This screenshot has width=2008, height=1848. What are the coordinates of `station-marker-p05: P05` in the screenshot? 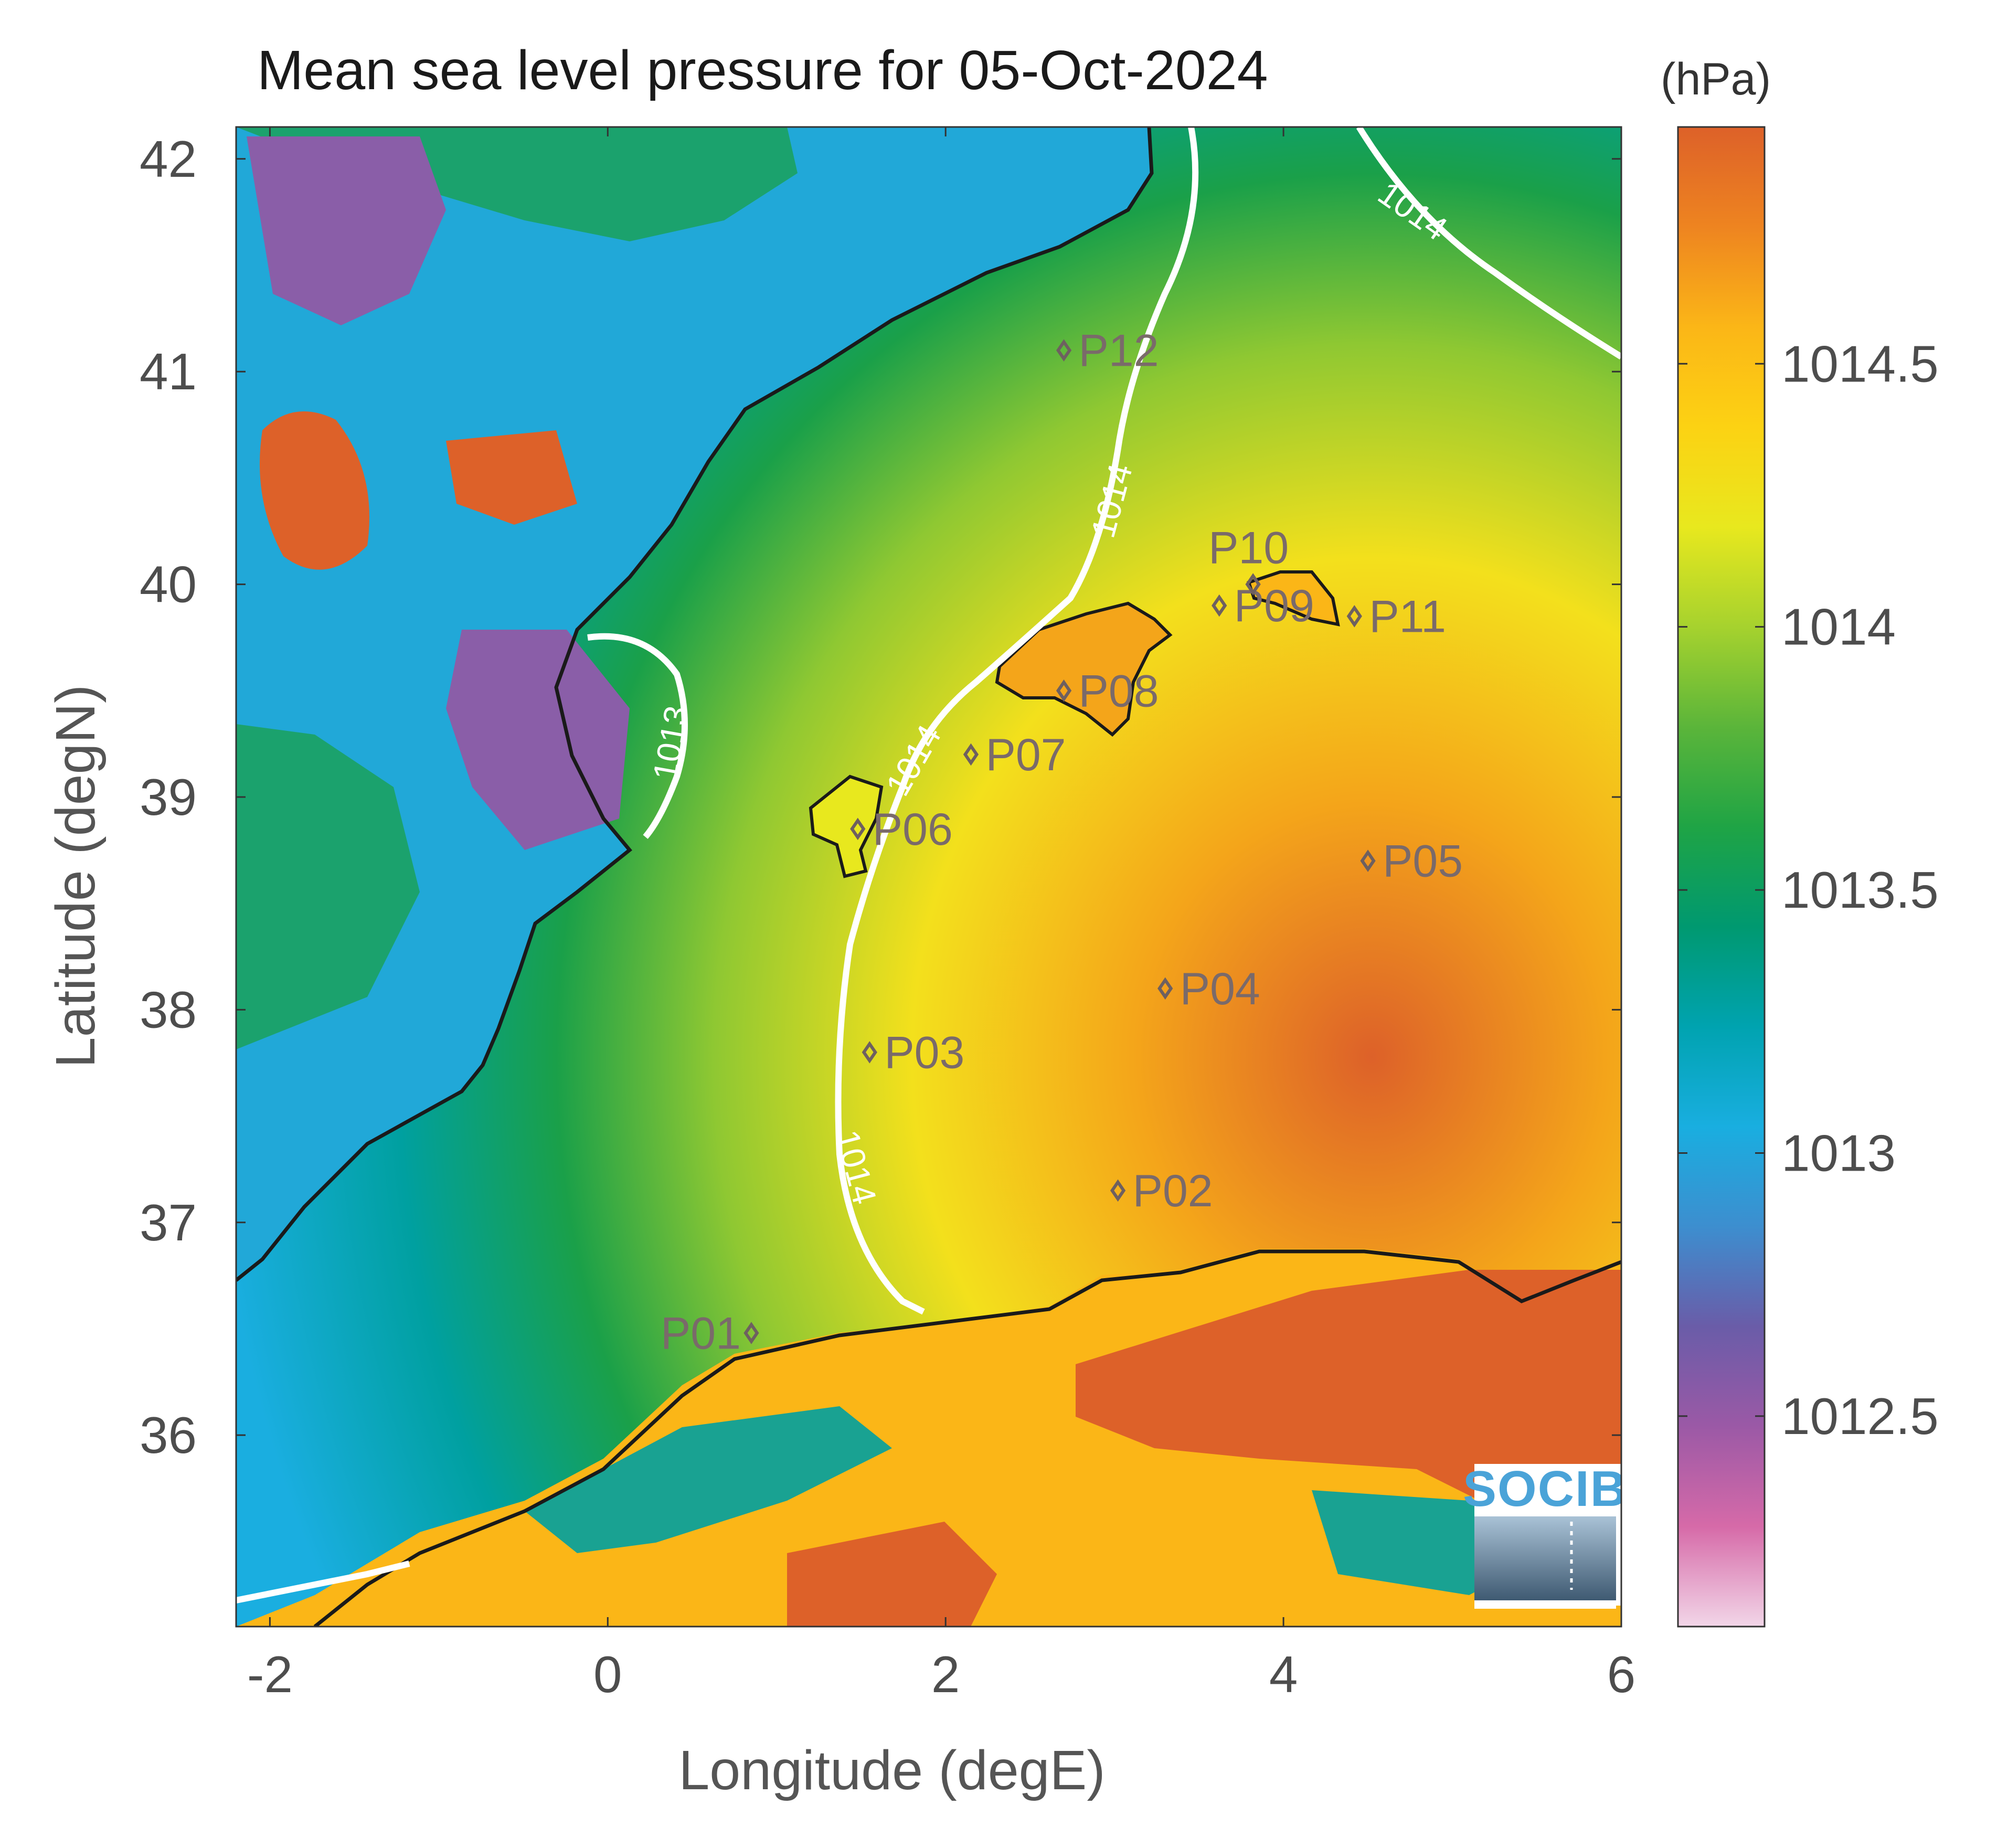 It's located at (1411, 861).